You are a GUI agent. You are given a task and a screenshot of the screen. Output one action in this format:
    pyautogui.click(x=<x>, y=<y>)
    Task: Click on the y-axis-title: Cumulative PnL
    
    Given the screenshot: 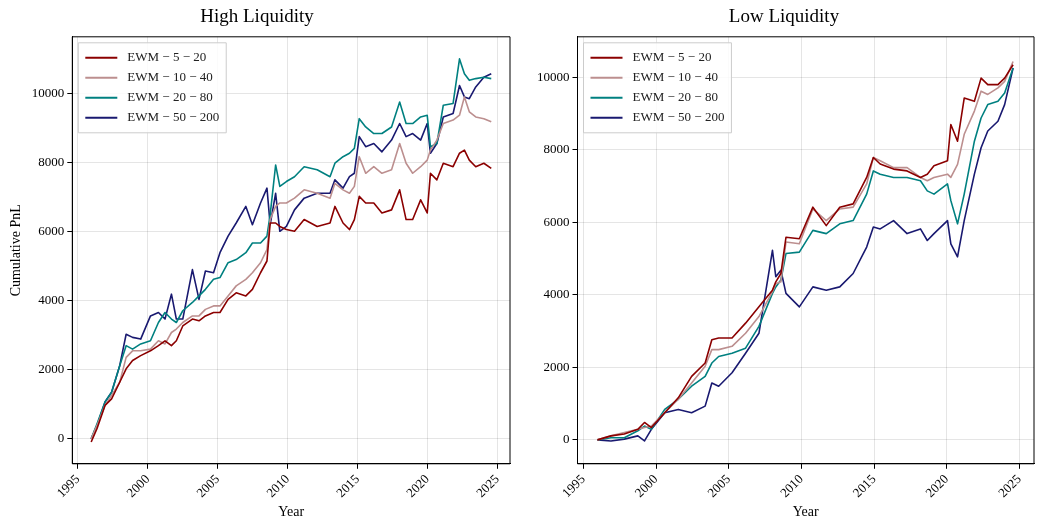 What is the action you would take?
    pyautogui.click(x=16, y=250)
    